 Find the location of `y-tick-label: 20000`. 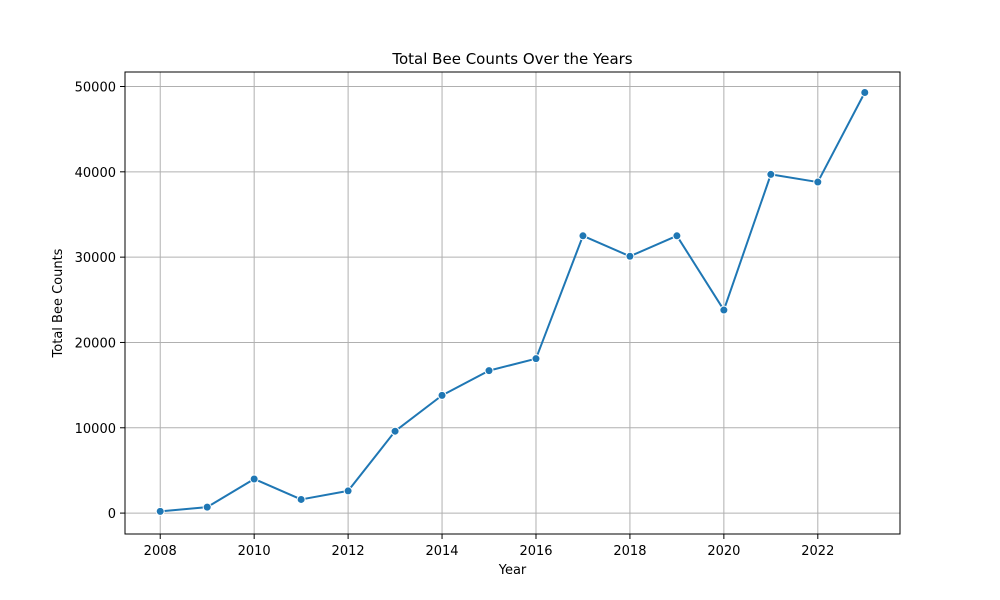

y-tick-label: 20000 is located at coordinates (95, 343).